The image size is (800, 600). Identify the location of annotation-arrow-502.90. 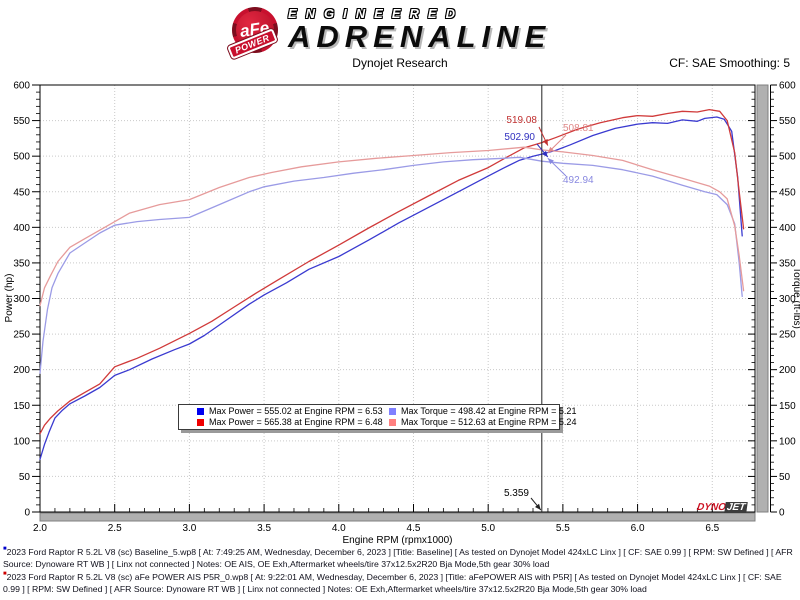
(542, 150).